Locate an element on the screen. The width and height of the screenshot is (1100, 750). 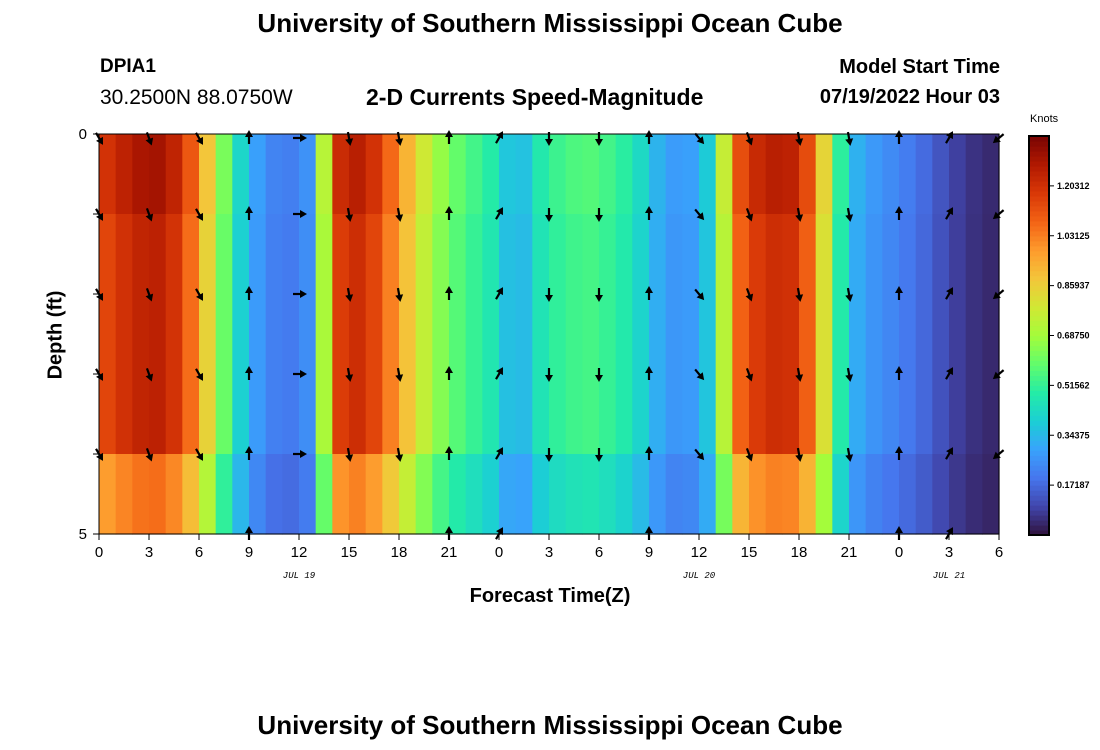
x-tick-label: 0 is located at coordinates (99, 552).